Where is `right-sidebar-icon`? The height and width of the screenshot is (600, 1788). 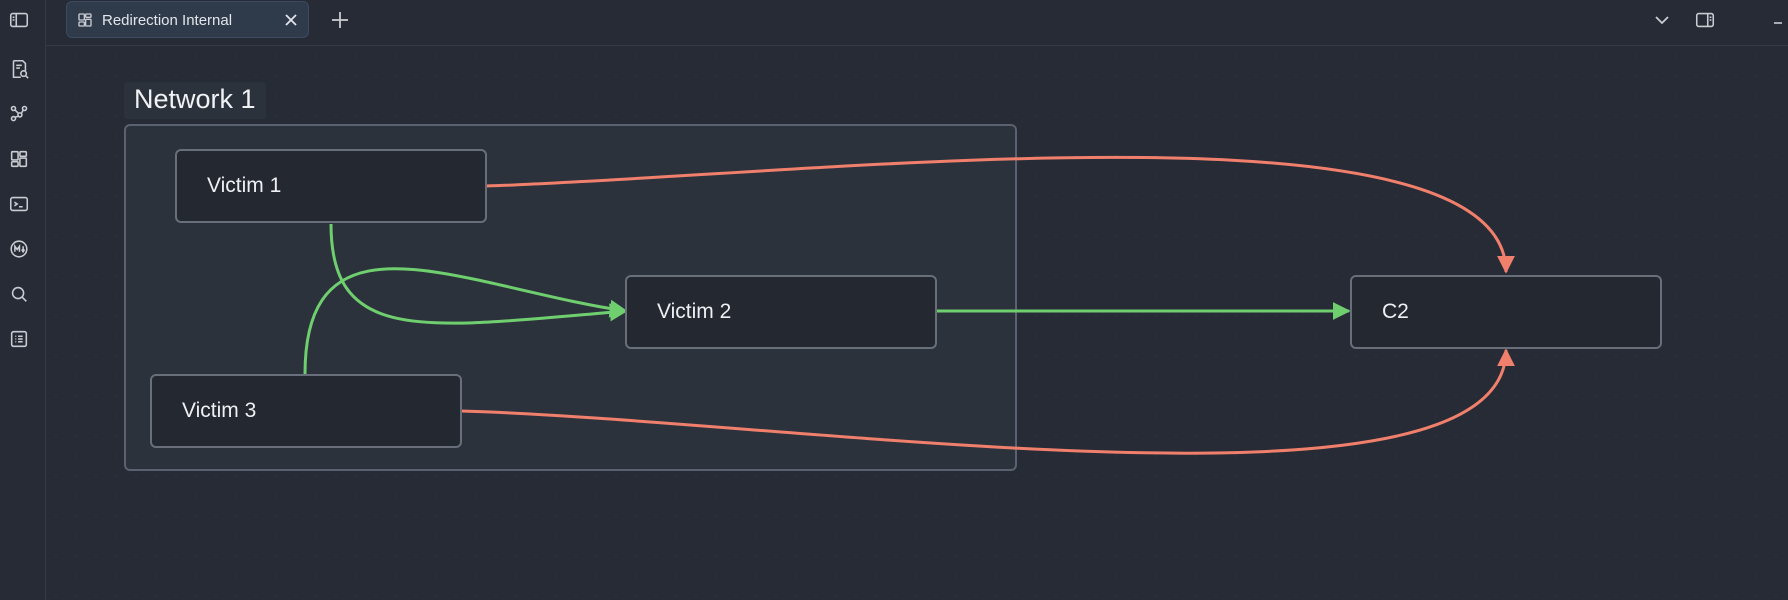
right-sidebar-icon is located at coordinates (1705, 20).